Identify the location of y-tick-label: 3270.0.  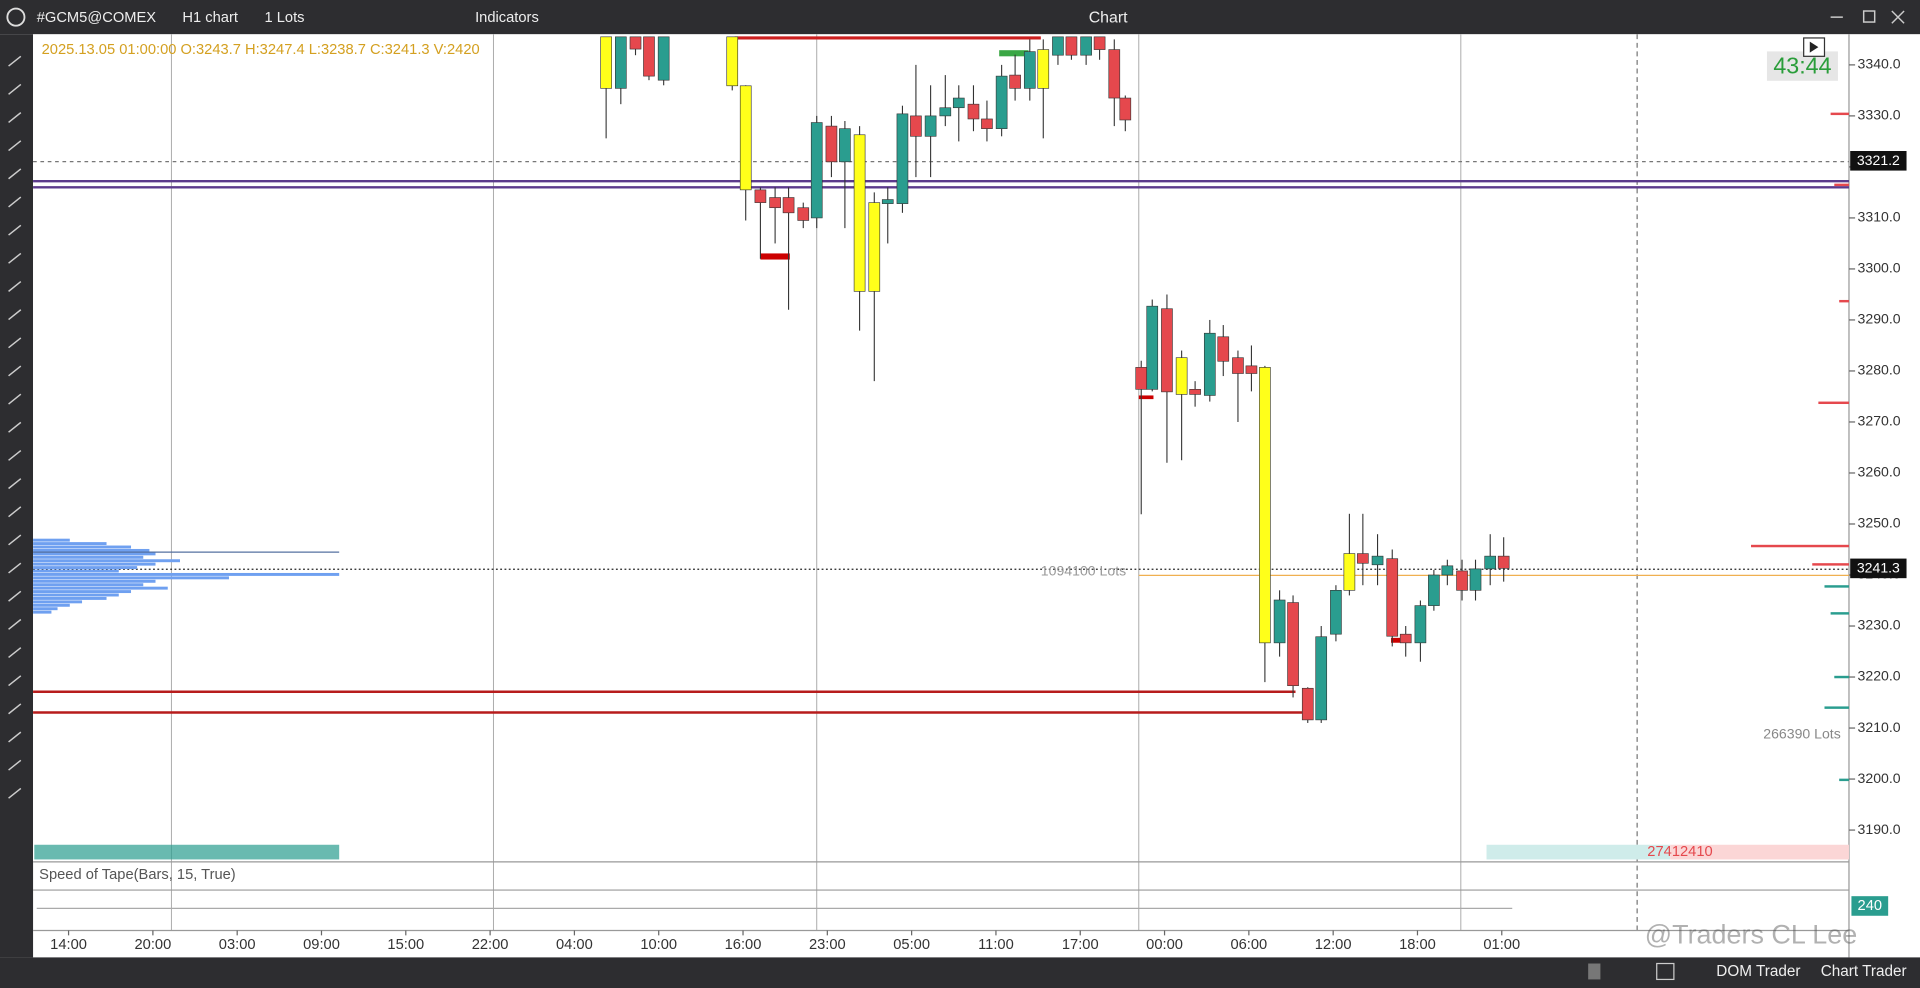
(1879, 421).